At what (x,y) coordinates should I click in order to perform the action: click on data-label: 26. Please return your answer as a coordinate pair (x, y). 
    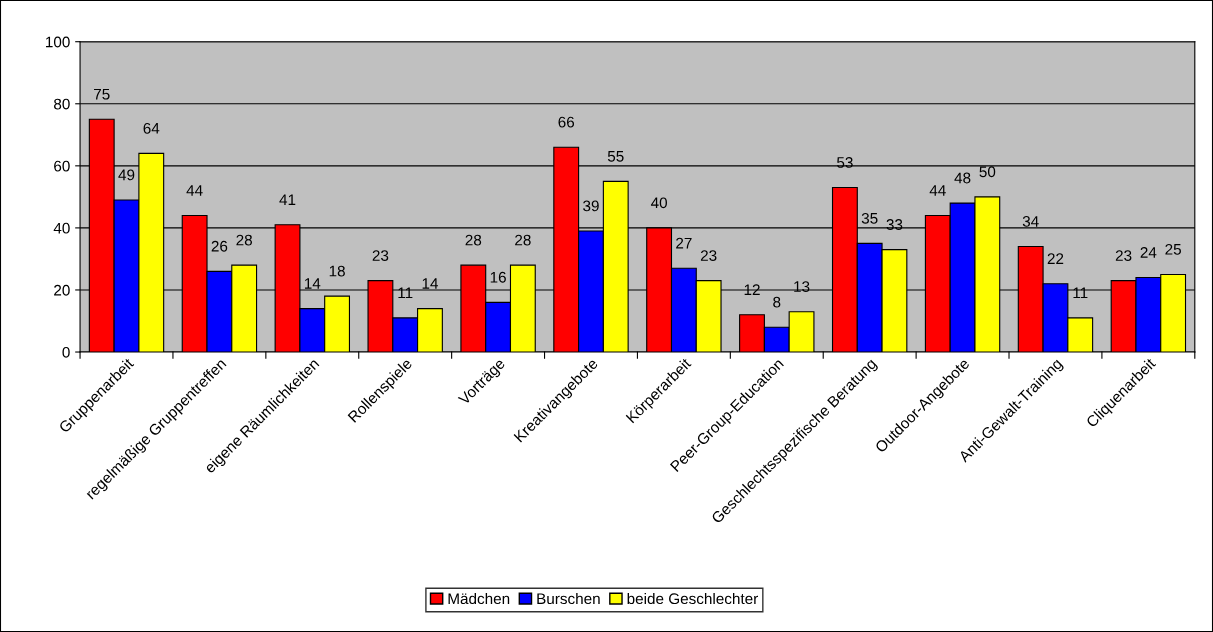
    Looking at the image, I should click on (219, 246).